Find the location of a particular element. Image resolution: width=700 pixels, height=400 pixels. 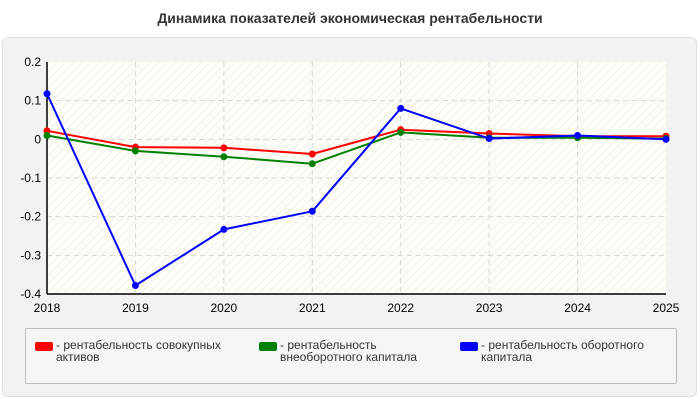

legend-item-0: - рентабельность совокупных активов is located at coordinates (140, 351).